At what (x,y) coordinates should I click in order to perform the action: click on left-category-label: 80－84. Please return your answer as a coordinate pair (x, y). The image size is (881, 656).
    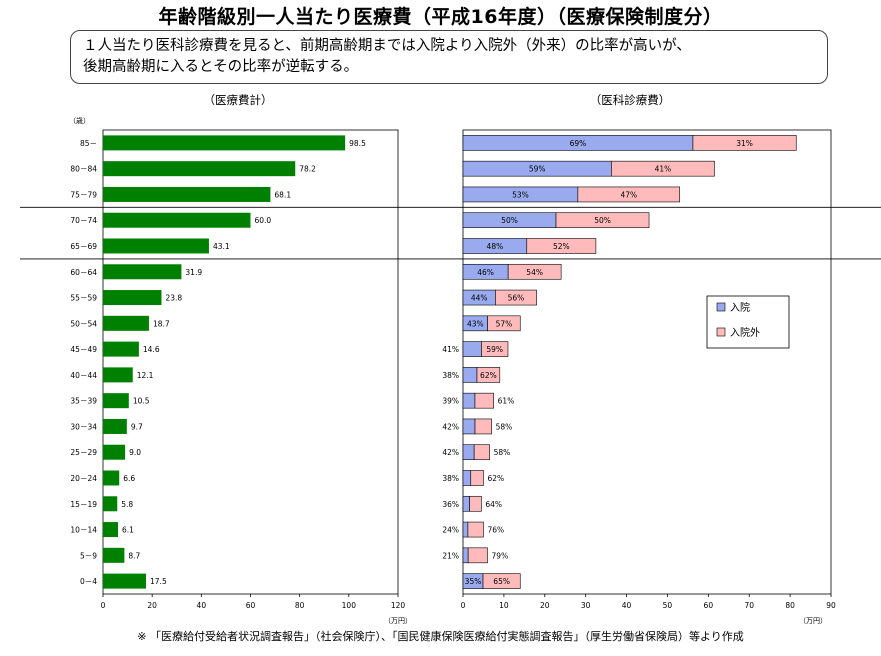
    Looking at the image, I should click on (83, 169).